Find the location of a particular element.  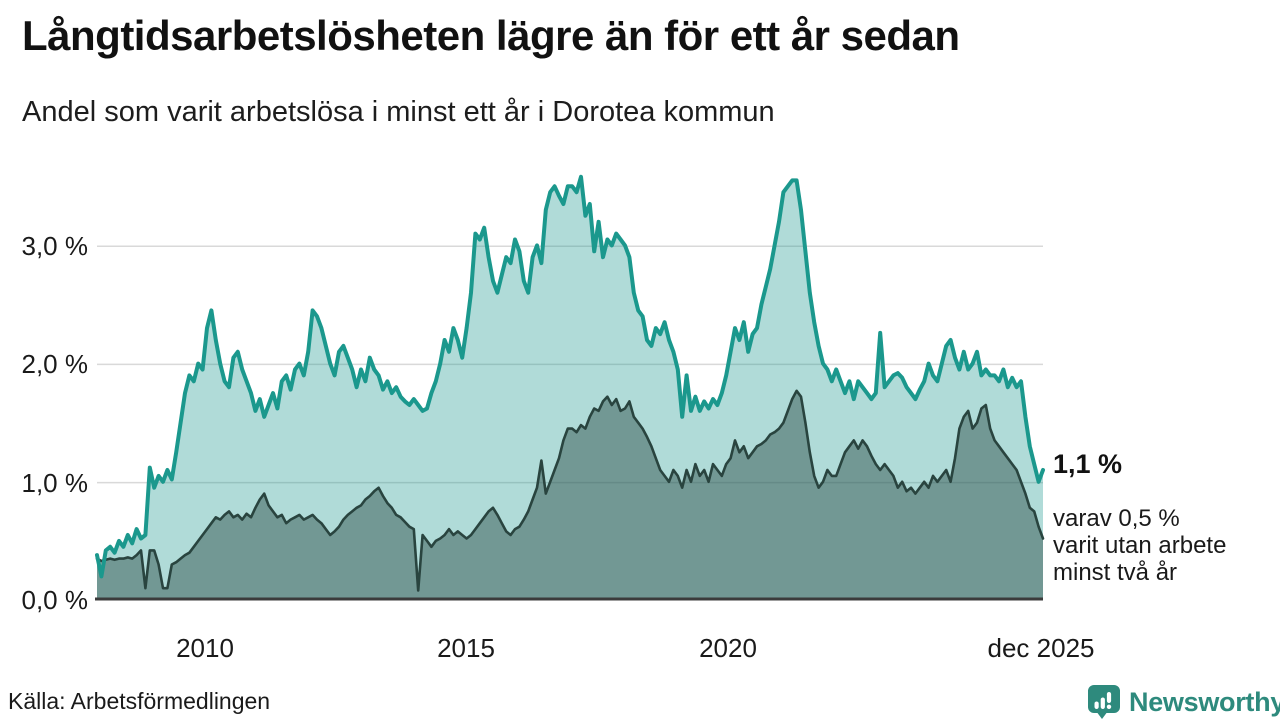

y-tick-label-2: 2,0 % is located at coordinates (55, 364).